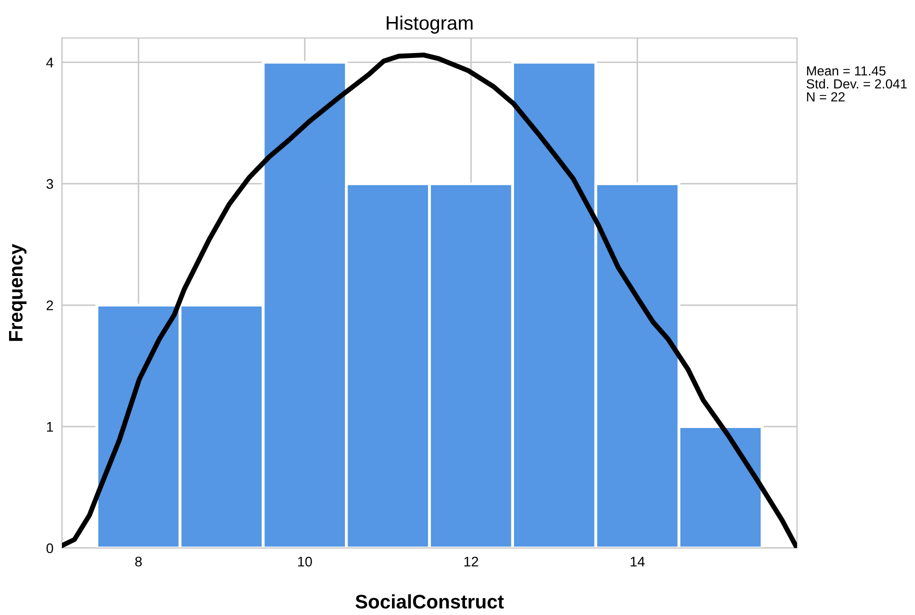  I want to click on y-tick-label: 0, so click(50, 548).